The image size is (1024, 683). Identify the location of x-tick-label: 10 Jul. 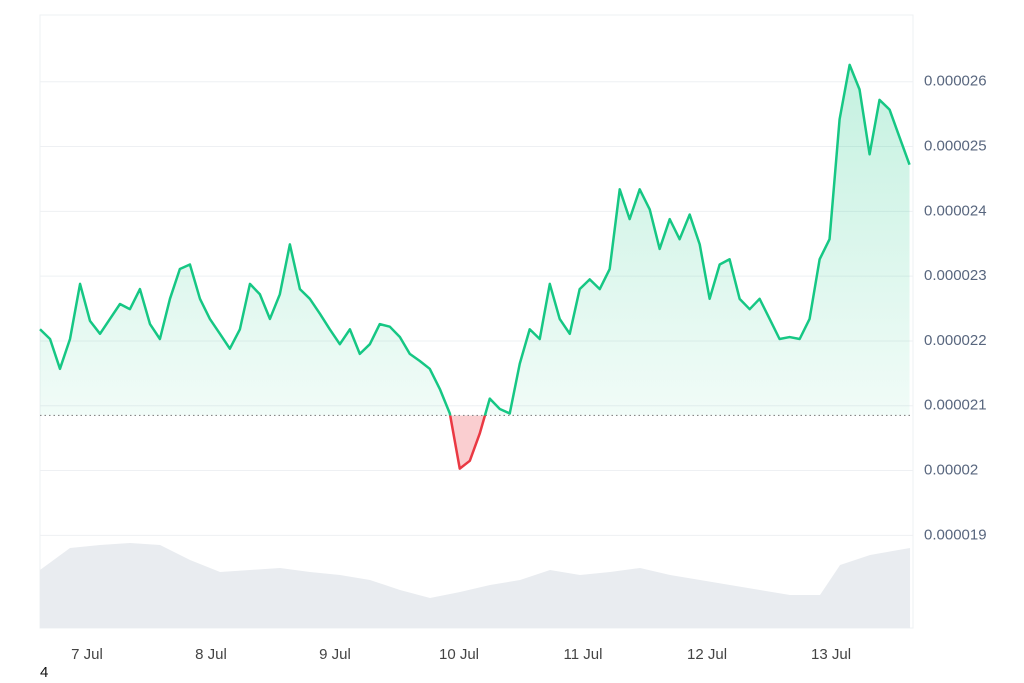
(459, 654).